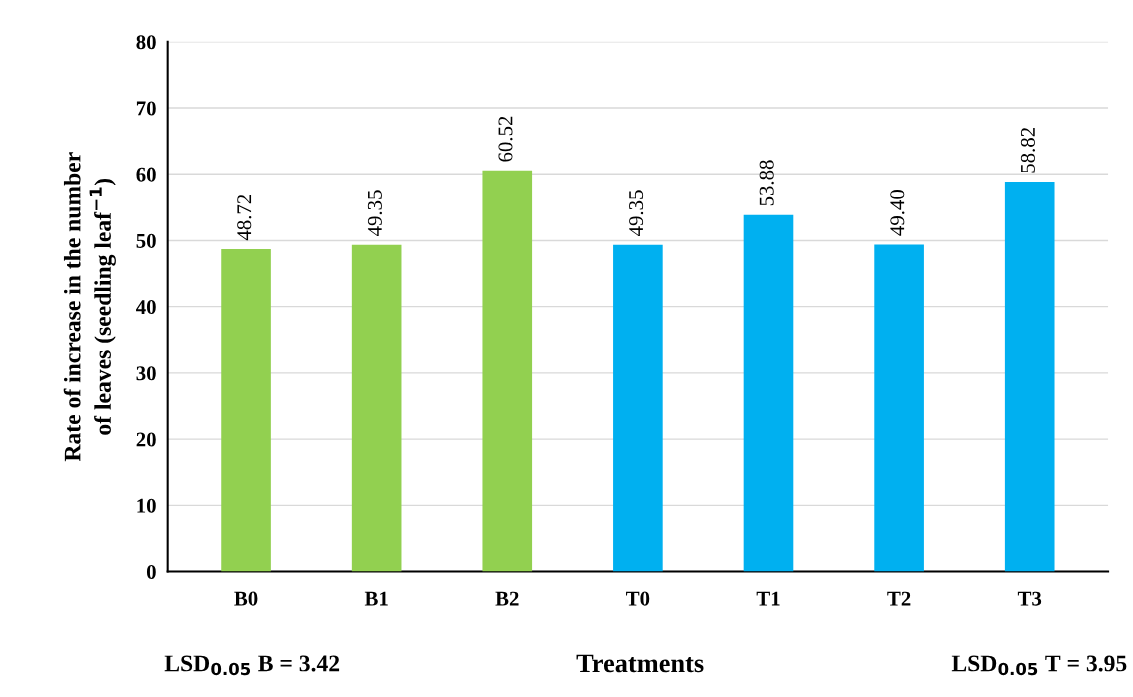  Describe the element at coordinates (897, 213) in the screenshot. I see `data-label: 49.40` at that location.